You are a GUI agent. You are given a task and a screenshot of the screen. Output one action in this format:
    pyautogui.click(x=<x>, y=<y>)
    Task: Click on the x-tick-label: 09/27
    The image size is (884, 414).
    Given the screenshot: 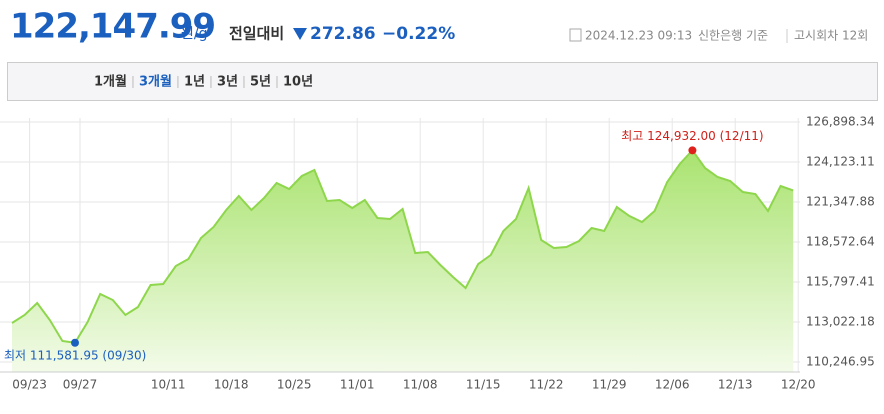 What is the action you would take?
    pyautogui.click(x=80, y=385)
    